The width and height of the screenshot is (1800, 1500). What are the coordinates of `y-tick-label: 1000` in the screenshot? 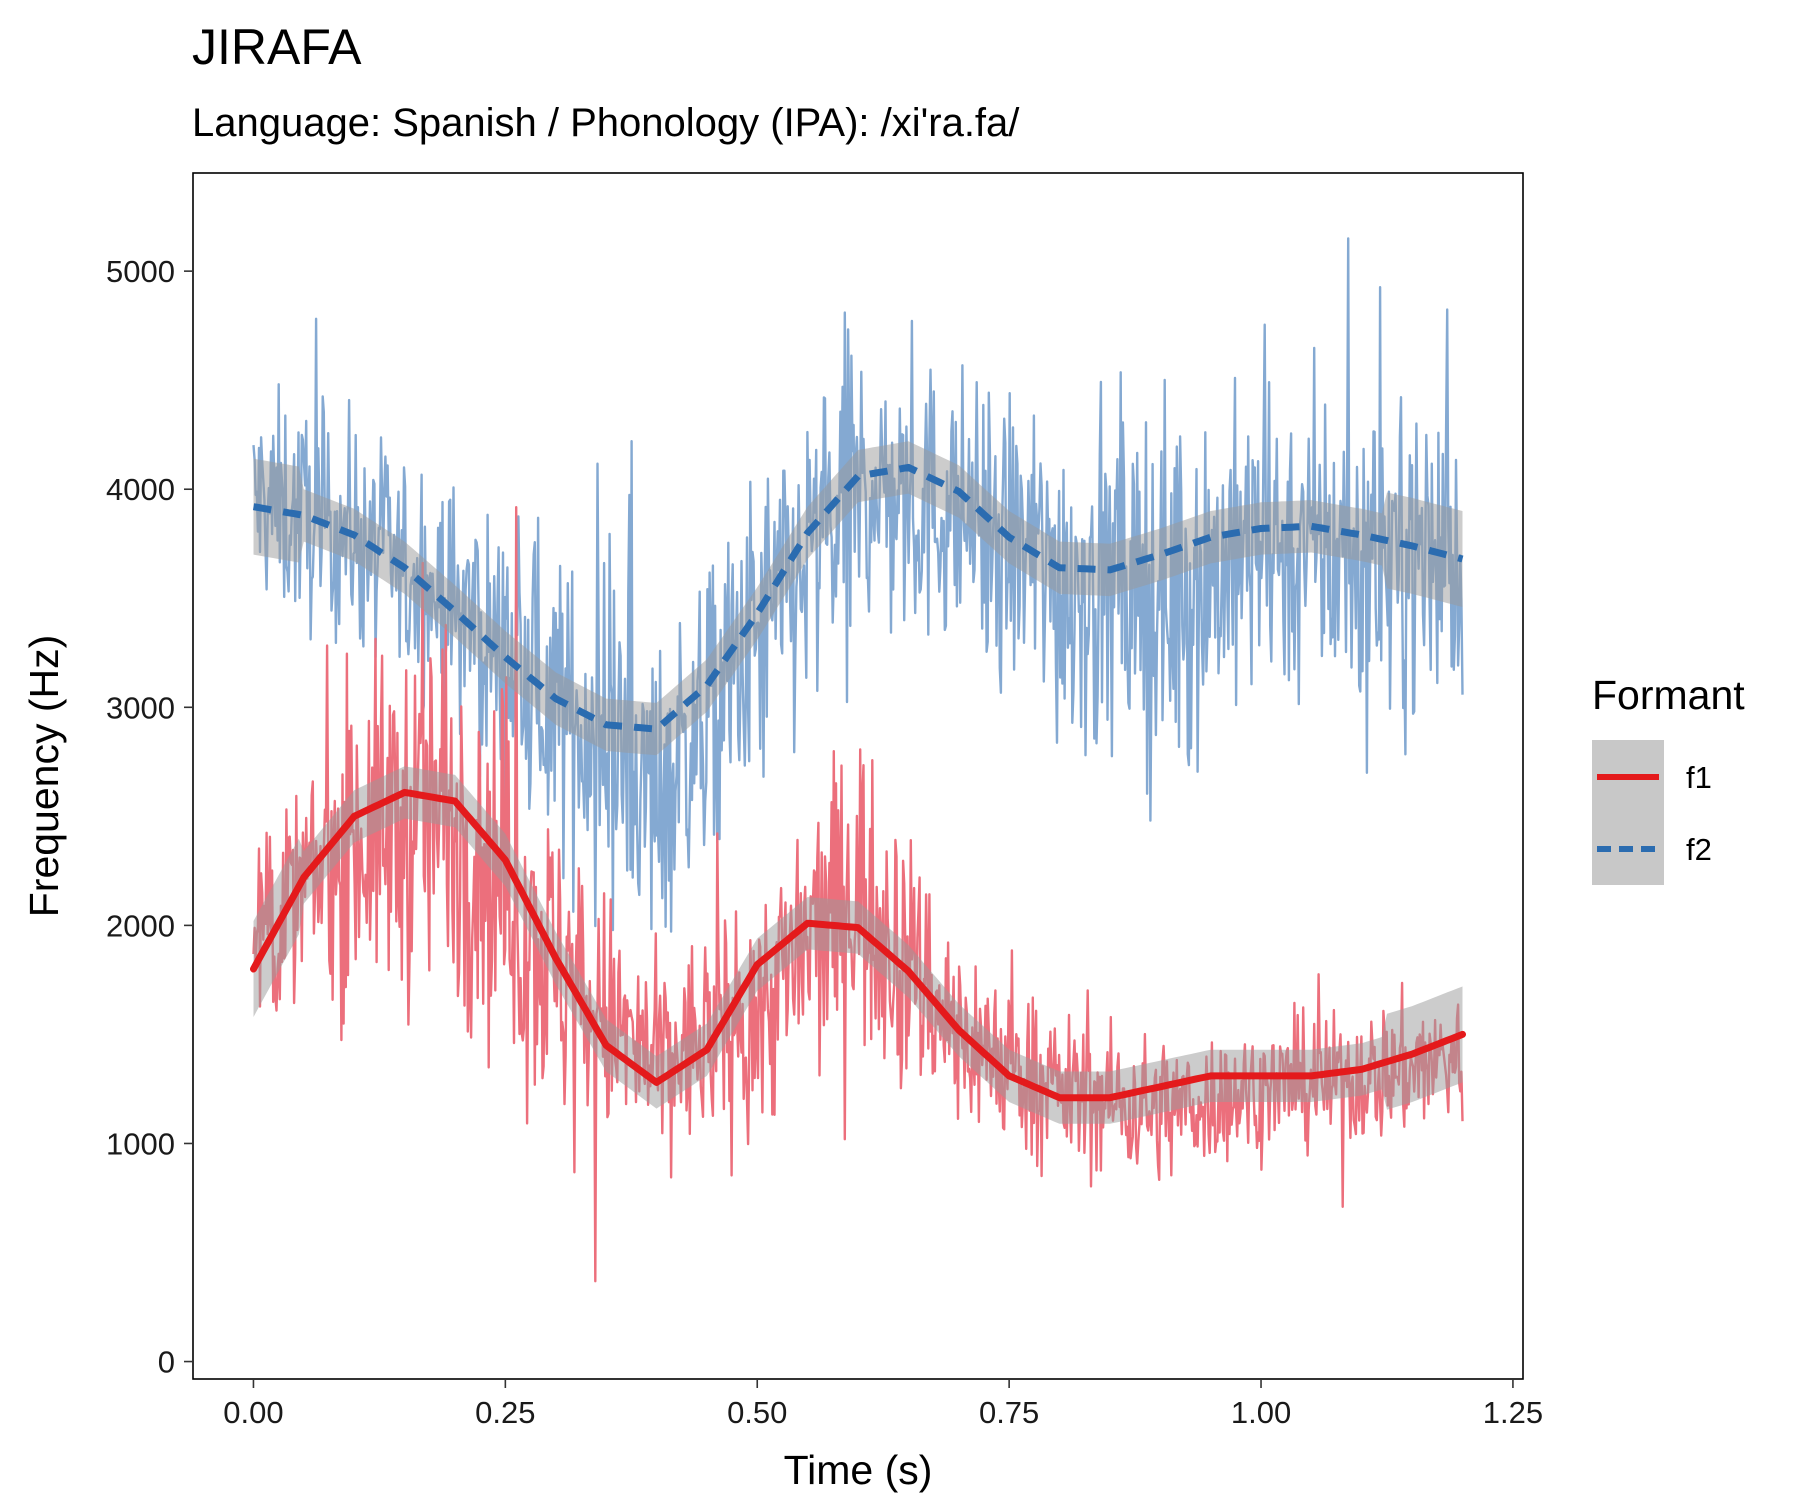 It's located at (140, 1143).